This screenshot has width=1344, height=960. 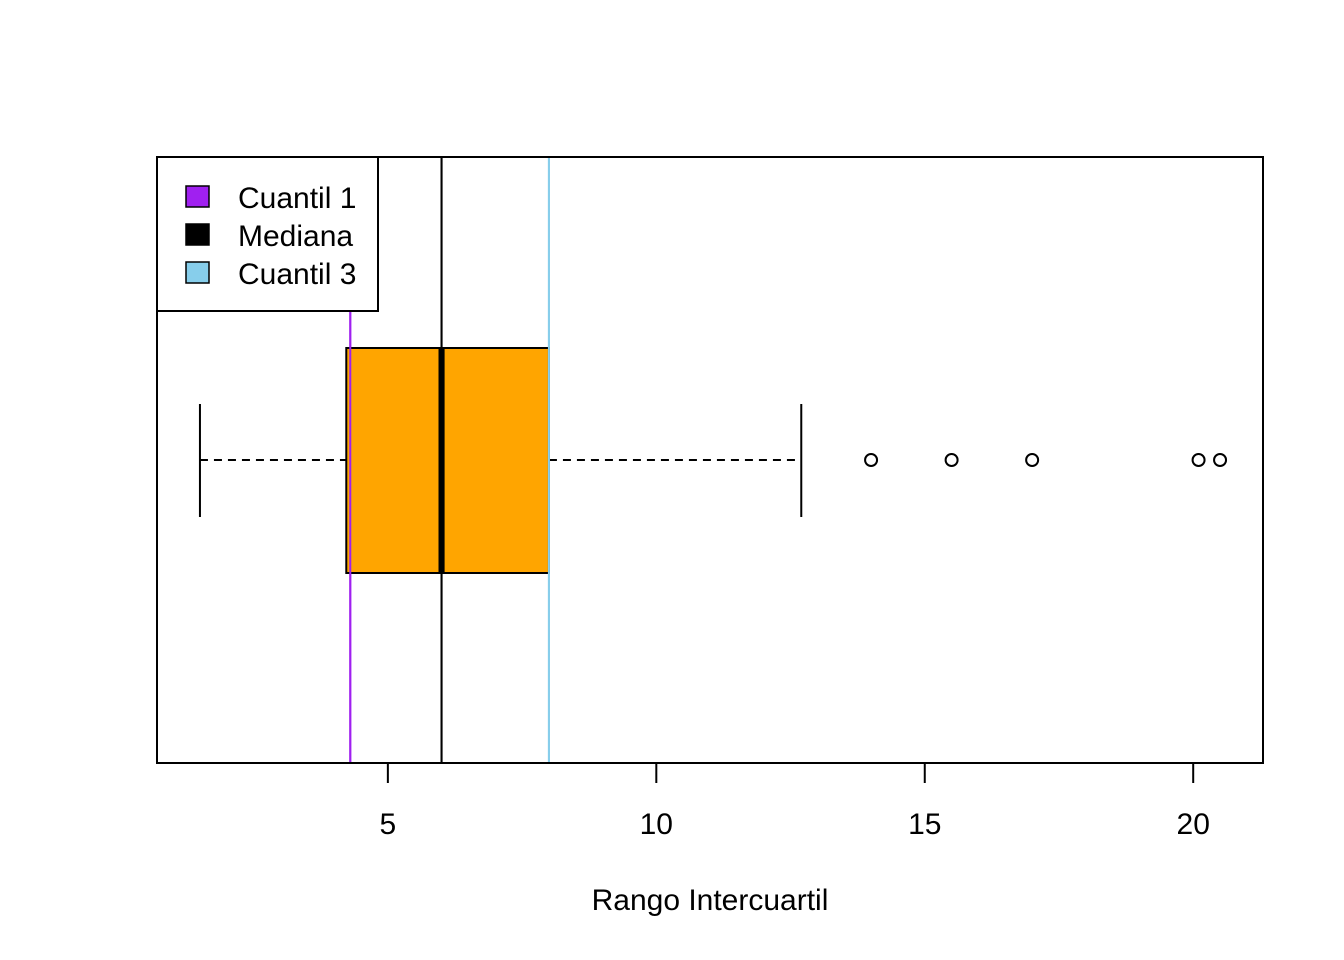 I want to click on x-axis-label: Rango Intercuartil, so click(x=710, y=900).